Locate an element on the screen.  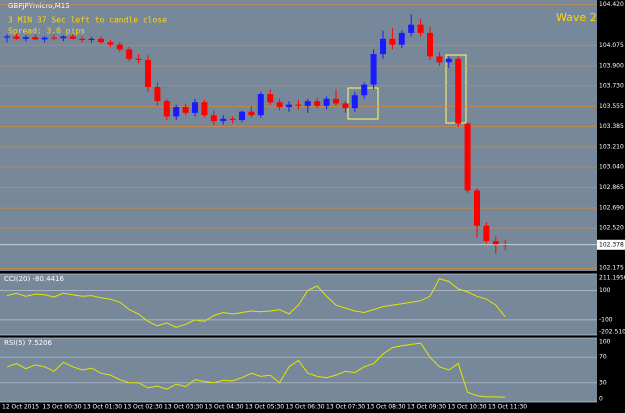
x-tick-label: 13 Oct 03:30 is located at coordinates (183, 407).